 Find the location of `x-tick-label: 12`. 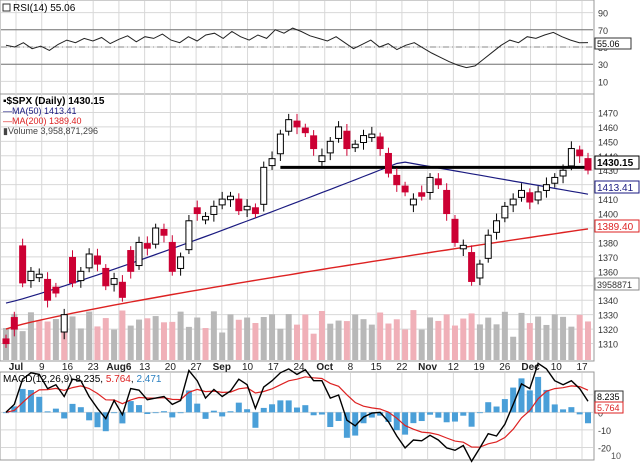

x-tick-label: 12 is located at coordinates (454, 367).